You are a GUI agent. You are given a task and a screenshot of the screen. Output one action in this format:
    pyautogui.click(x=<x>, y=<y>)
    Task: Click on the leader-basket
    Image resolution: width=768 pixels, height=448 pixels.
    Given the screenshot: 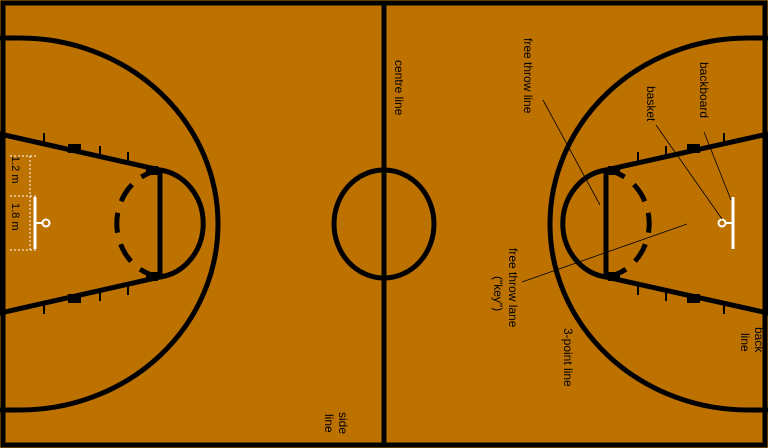 What is the action you would take?
    pyautogui.click(x=689, y=172)
    